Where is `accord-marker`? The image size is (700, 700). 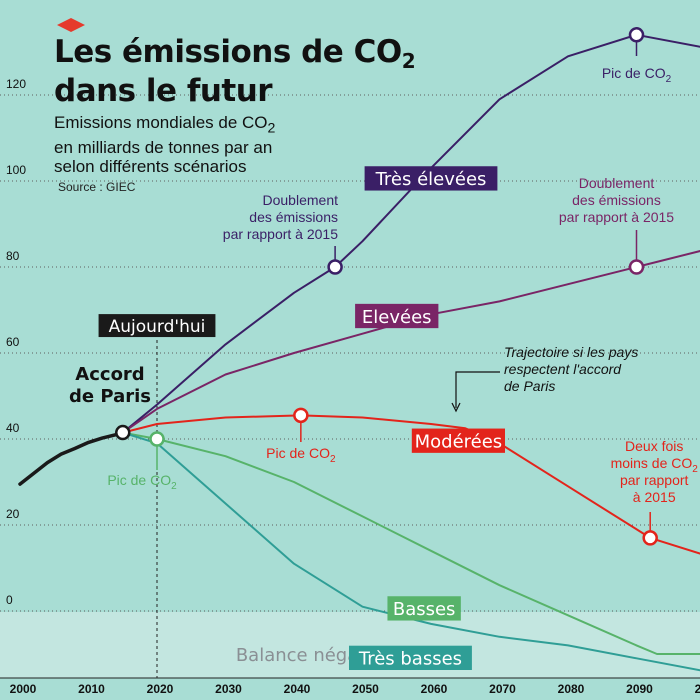
accord-marker is located at coordinates (123, 432).